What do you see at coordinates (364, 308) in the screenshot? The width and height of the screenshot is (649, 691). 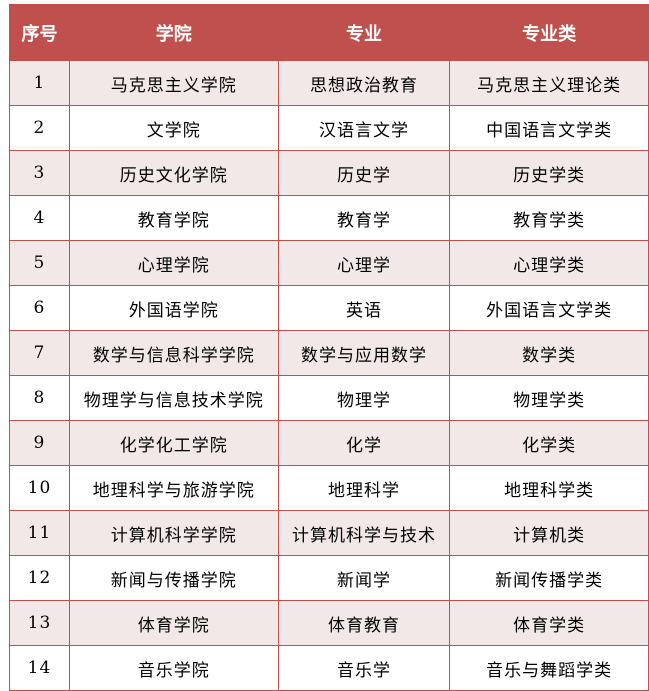 I see `row-major: 英语` at bounding box center [364, 308].